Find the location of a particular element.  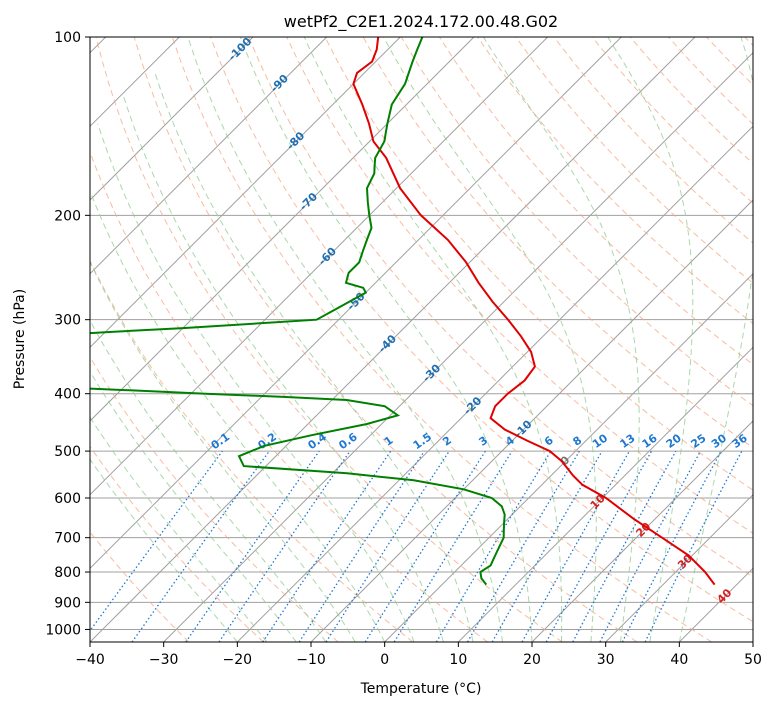

mixing-ratio-label: 3 is located at coordinates (484, 441).